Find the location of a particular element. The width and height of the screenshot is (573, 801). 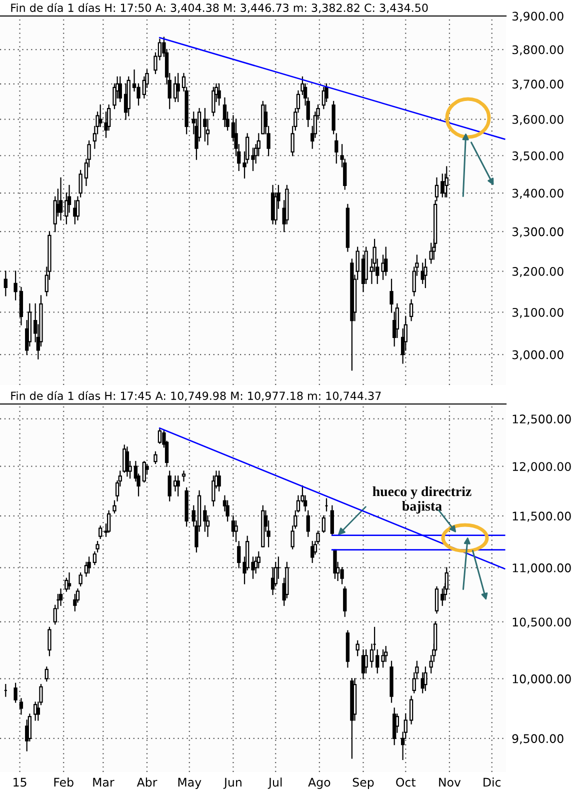

y-tick-label: 12,500.00 is located at coordinates (541, 419).